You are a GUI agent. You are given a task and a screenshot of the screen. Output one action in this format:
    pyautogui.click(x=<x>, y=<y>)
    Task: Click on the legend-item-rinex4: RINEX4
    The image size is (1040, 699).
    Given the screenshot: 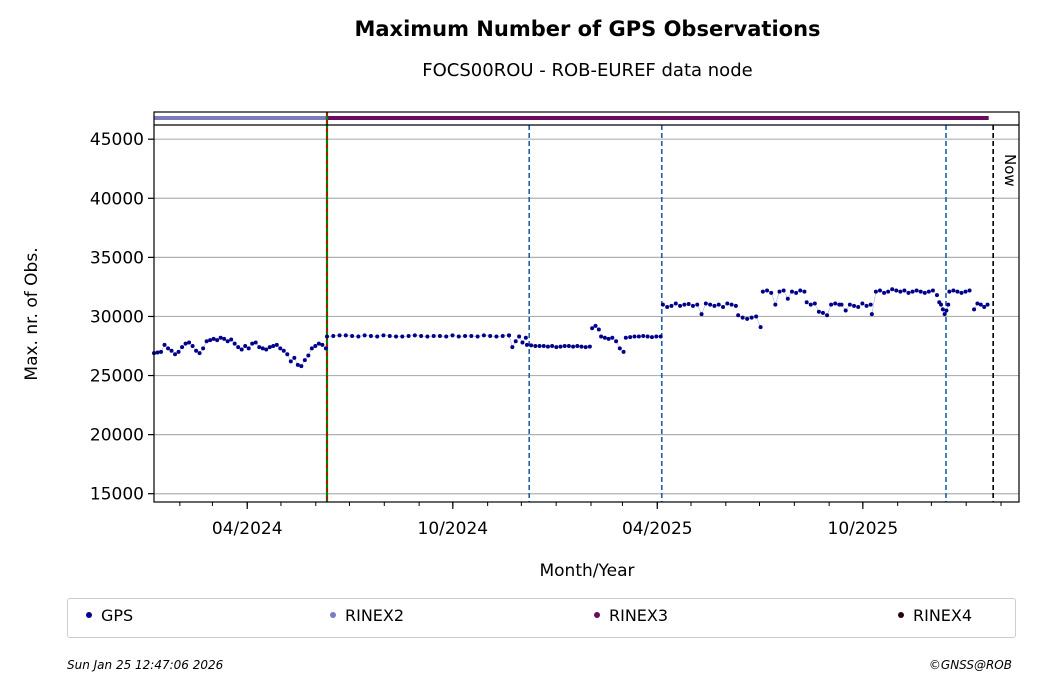 What is the action you would take?
    pyautogui.click(x=935, y=615)
    